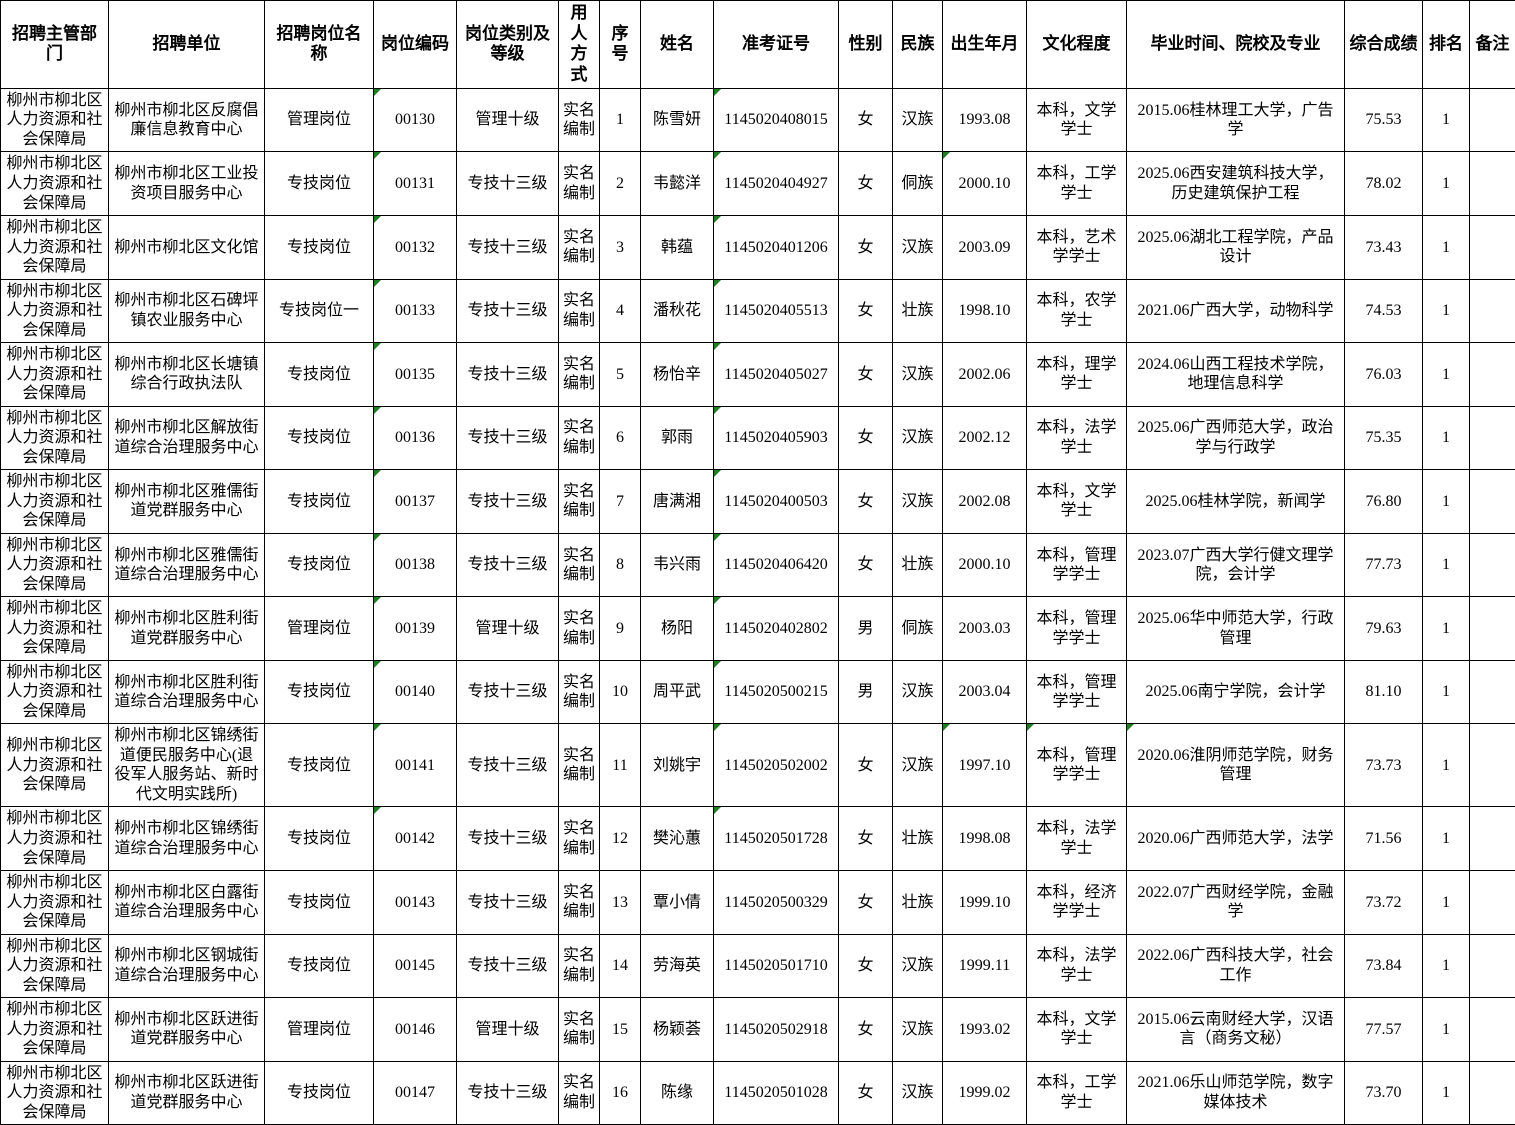 The height and width of the screenshot is (1125, 1515). I want to click on cell-unit: 柳州市柳北区胜利街道党群服务中心, so click(187, 629).